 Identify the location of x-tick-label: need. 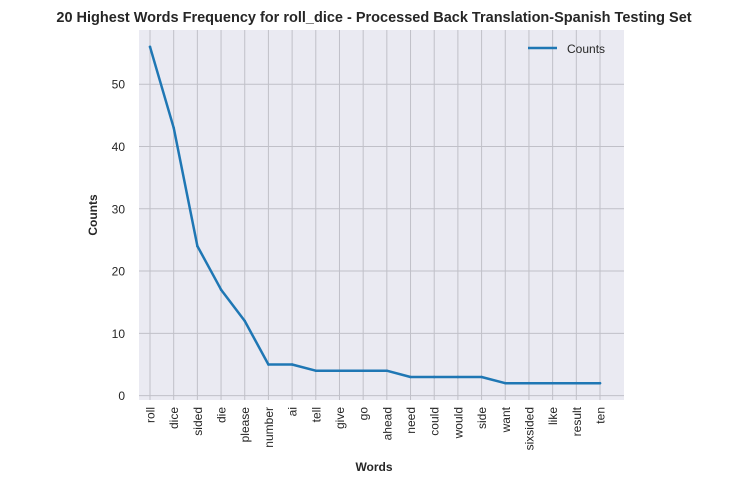
(411, 420).